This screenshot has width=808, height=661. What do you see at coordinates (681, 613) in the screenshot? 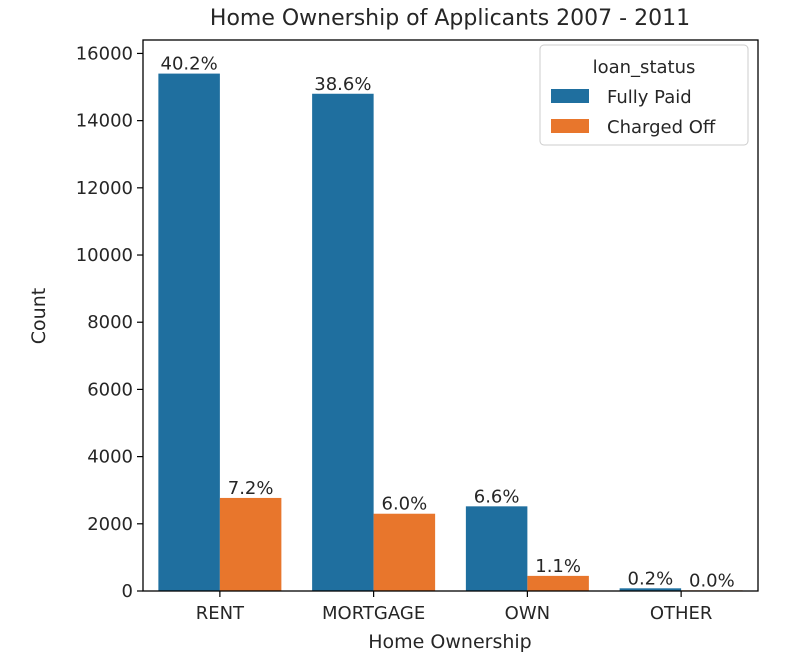
I see `x-tick-label-other: OTHER` at bounding box center [681, 613].